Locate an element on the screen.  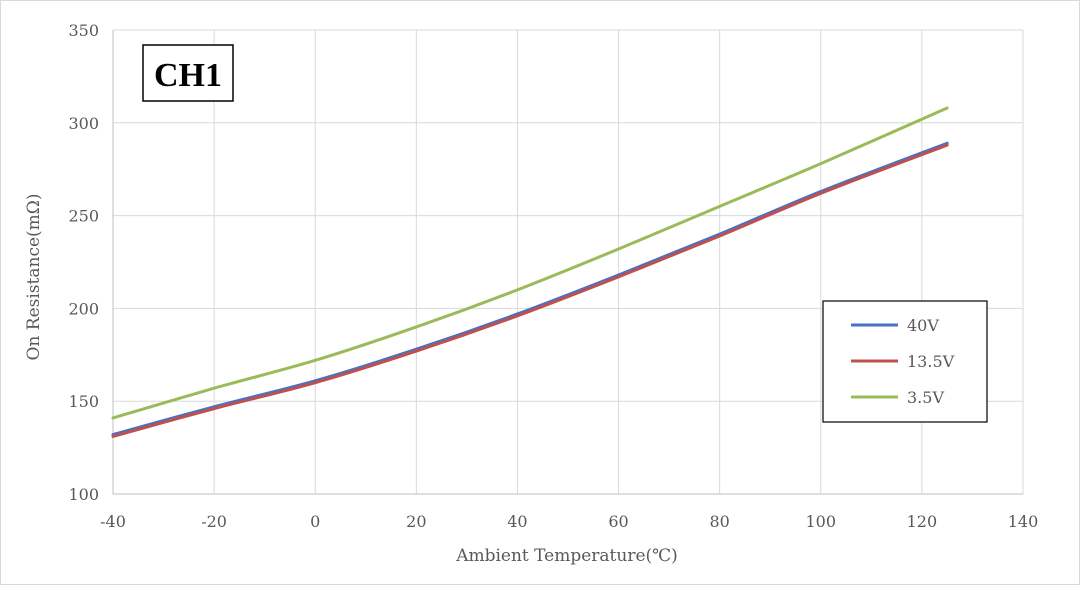
y-tick-label: 250 is located at coordinates (83, 216).